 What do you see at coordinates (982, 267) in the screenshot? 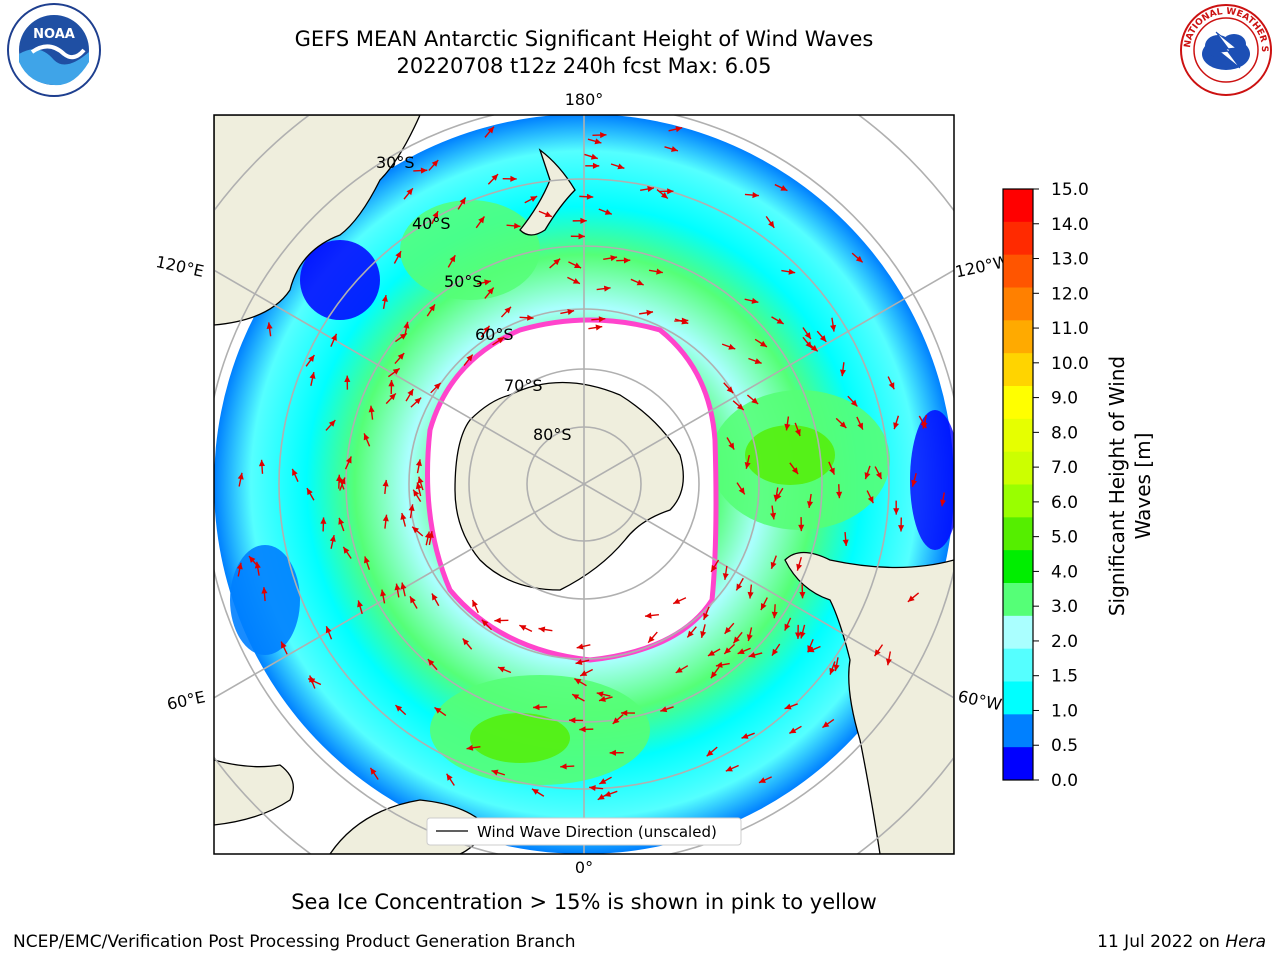
I see `lon-label-120w: 120°W` at bounding box center [982, 267].